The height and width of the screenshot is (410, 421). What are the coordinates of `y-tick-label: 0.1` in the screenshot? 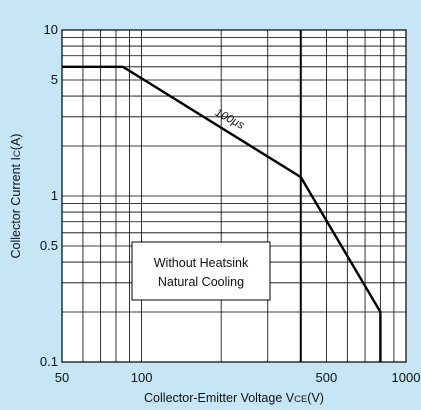 It's located at (49, 361).